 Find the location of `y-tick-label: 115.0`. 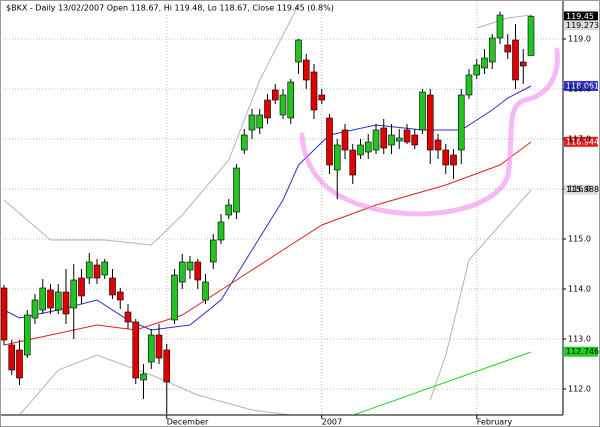

y-tick-label: 115.0 is located at coordinates (579, 239).